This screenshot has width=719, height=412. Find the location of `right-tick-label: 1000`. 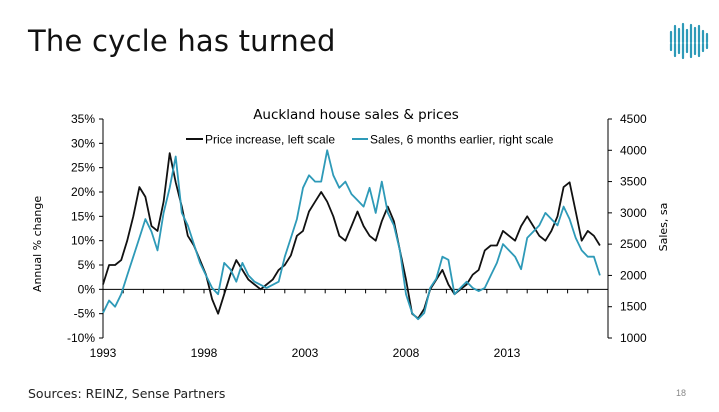

right-tick-label: 1000 is located at coordinates (633, 338).